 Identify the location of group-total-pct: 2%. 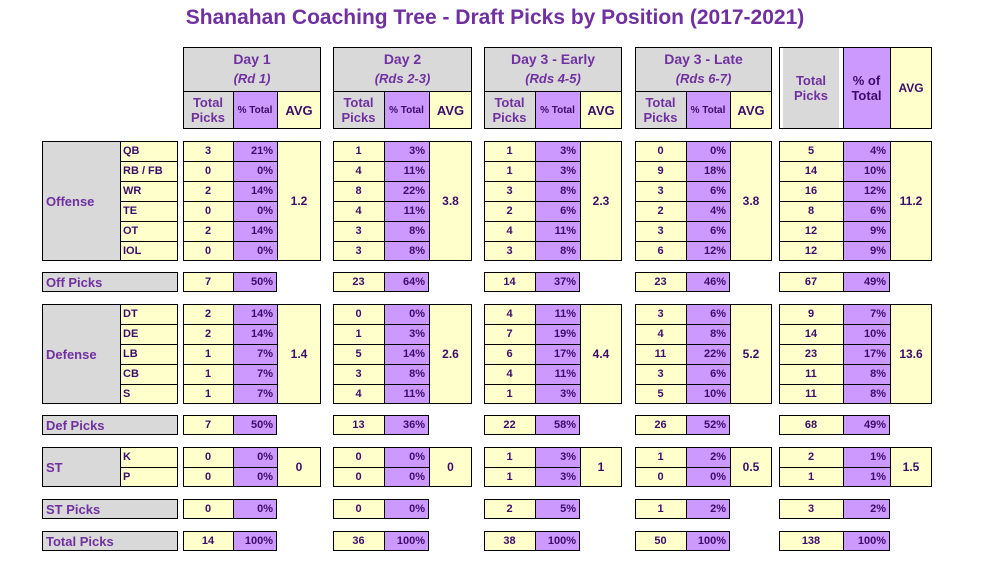
(708, 509).